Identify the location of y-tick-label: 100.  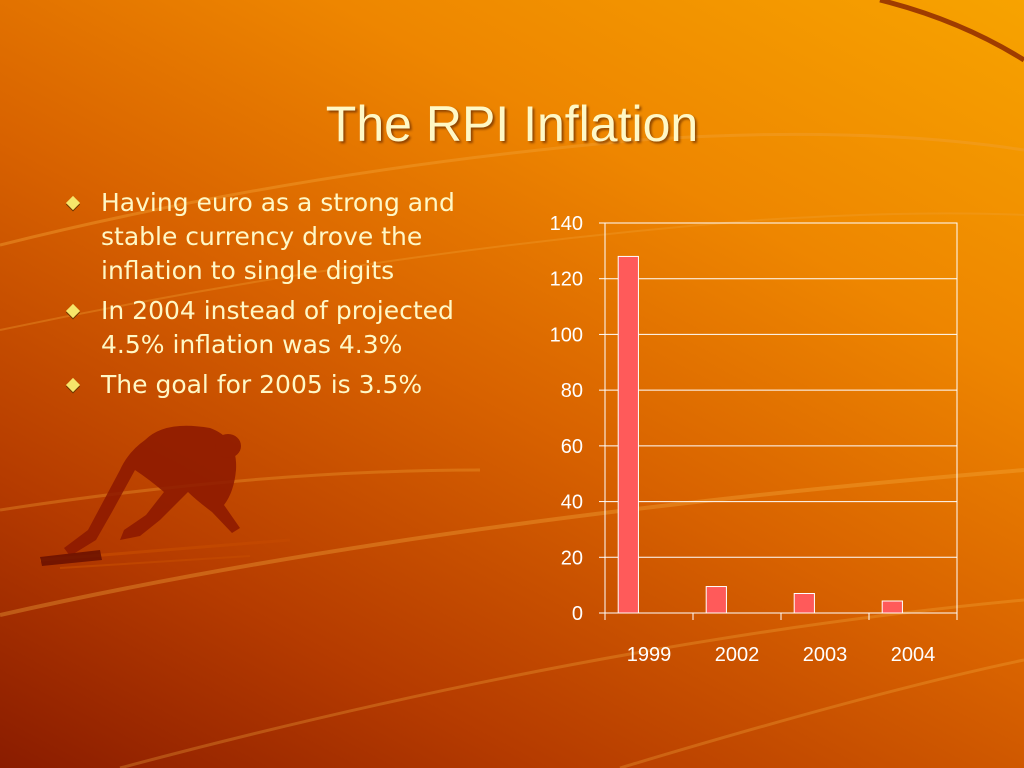
(566, 335).